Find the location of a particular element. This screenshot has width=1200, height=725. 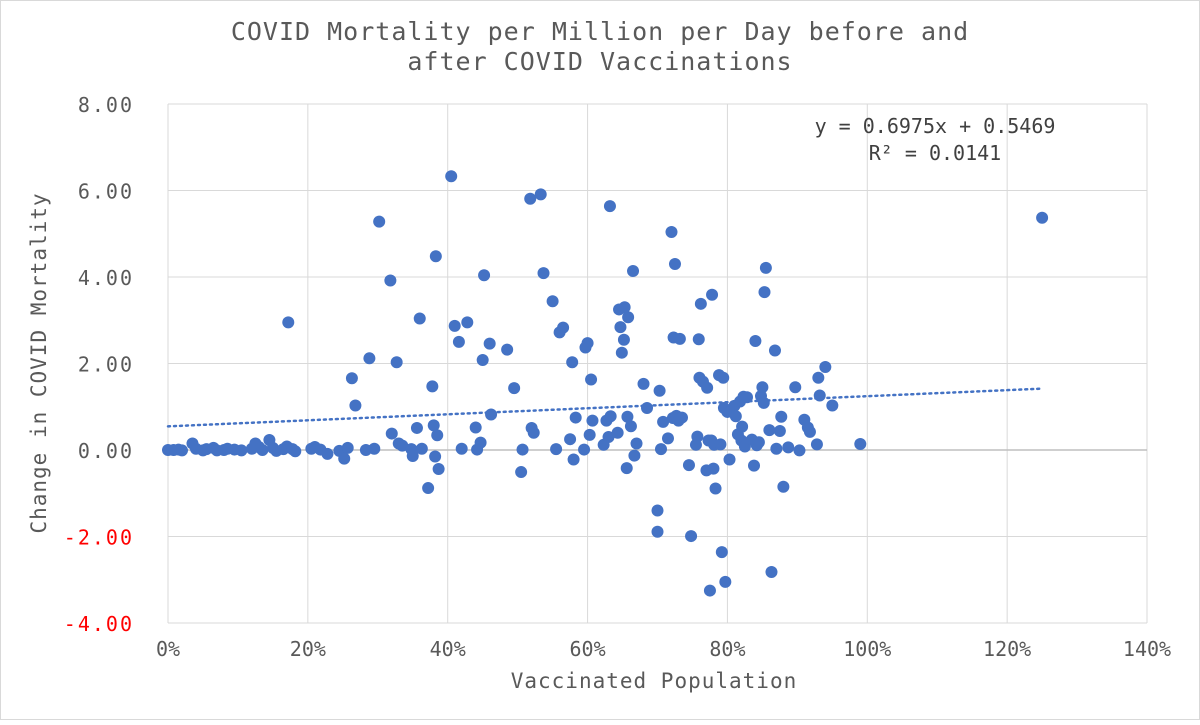

y-tick-label: -4.00 is located at coordinates (99, 624).